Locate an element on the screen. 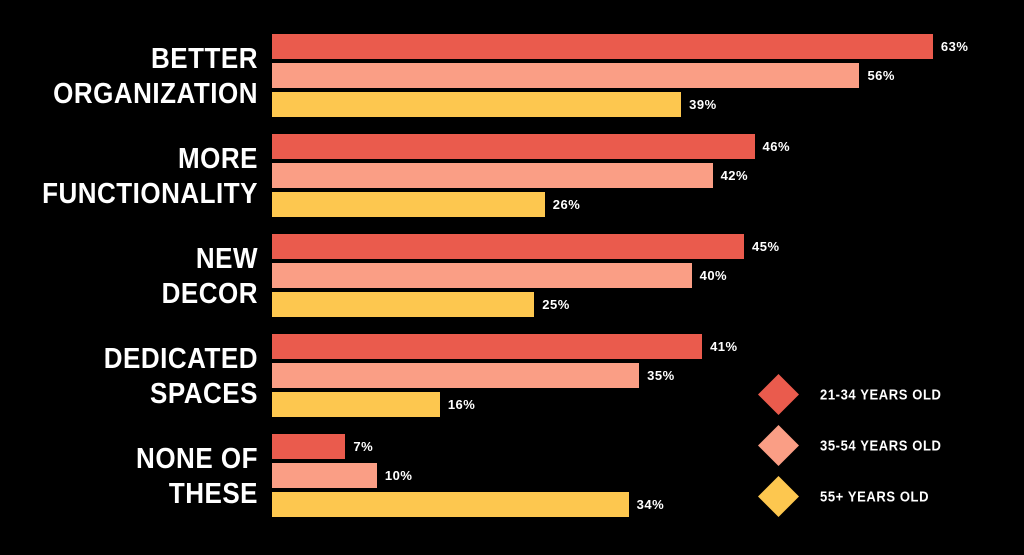 This screenshot has height=555, width=1024. bar-row: 45% is located at coordinates (648, 246).